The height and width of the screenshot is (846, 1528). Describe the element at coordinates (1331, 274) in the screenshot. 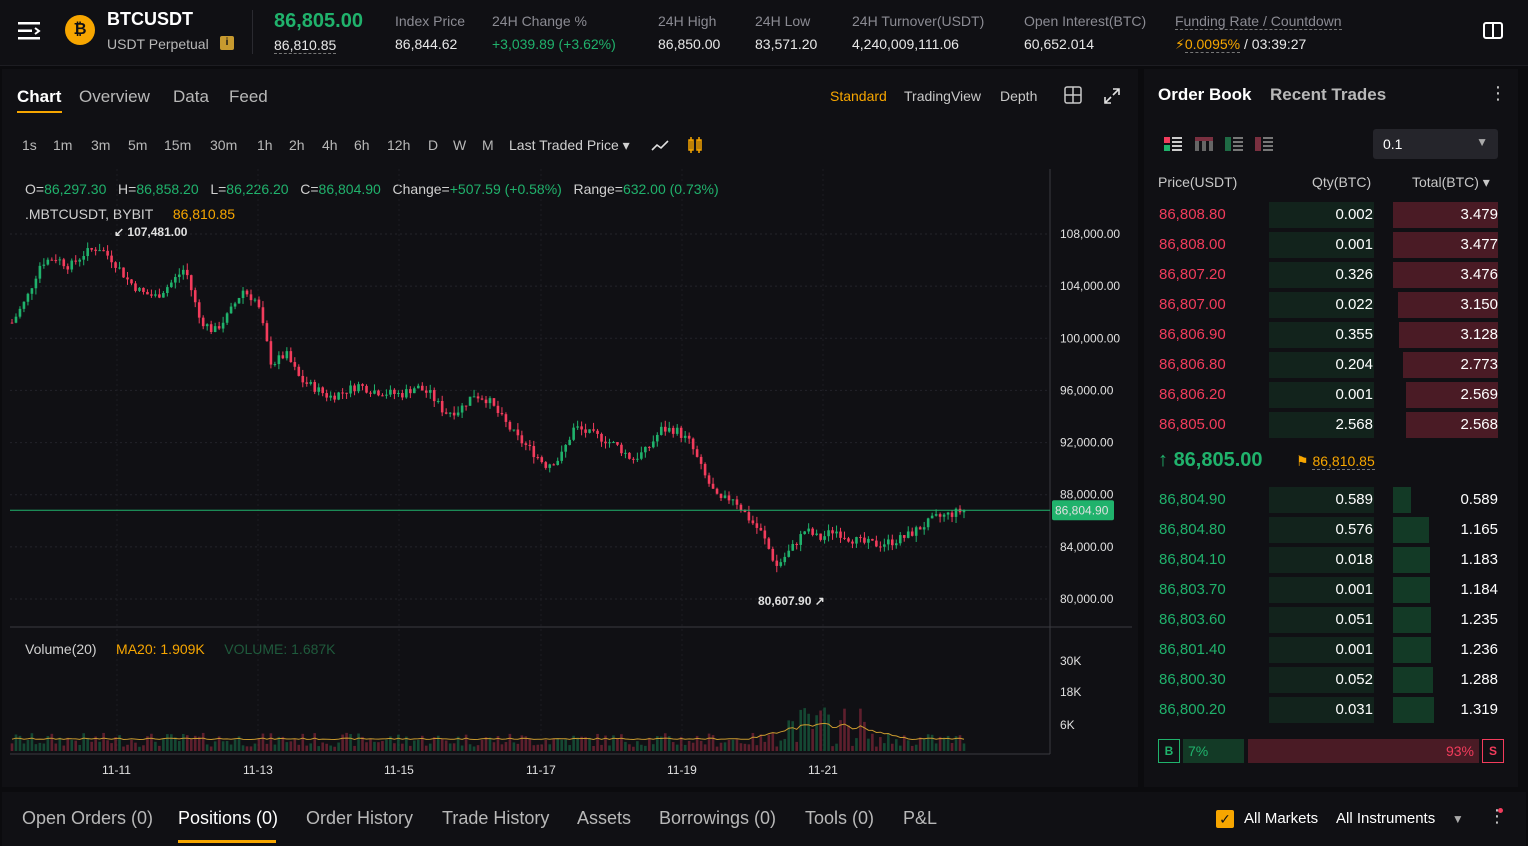

I see `ask-row: 86,807.20 0.326 3.476` at that location.